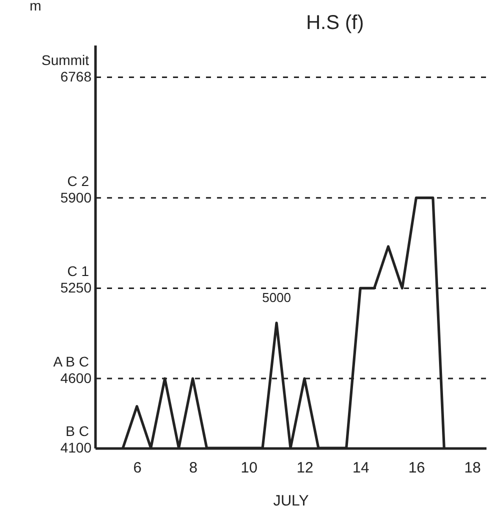 The height and width of the screenshot is (522, 489). Describe the element at coordinates (249, 468) in the screenshot. I see `x-tick-label: 10` at that location.